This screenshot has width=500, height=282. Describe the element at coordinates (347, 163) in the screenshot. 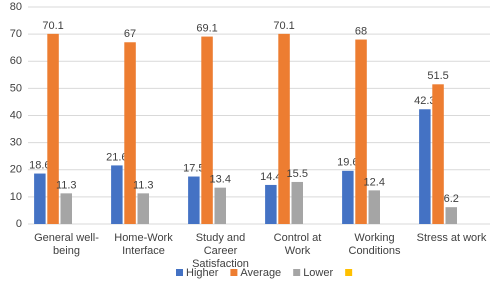

I see `value-label: 19.6` at that location.